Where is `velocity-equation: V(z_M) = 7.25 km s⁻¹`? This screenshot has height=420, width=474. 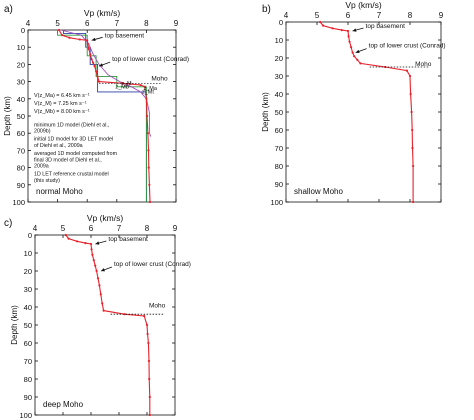 velocity-equation: V(z_M) = 7.25 km s⁻¹ is located at coordinates (60, 104).